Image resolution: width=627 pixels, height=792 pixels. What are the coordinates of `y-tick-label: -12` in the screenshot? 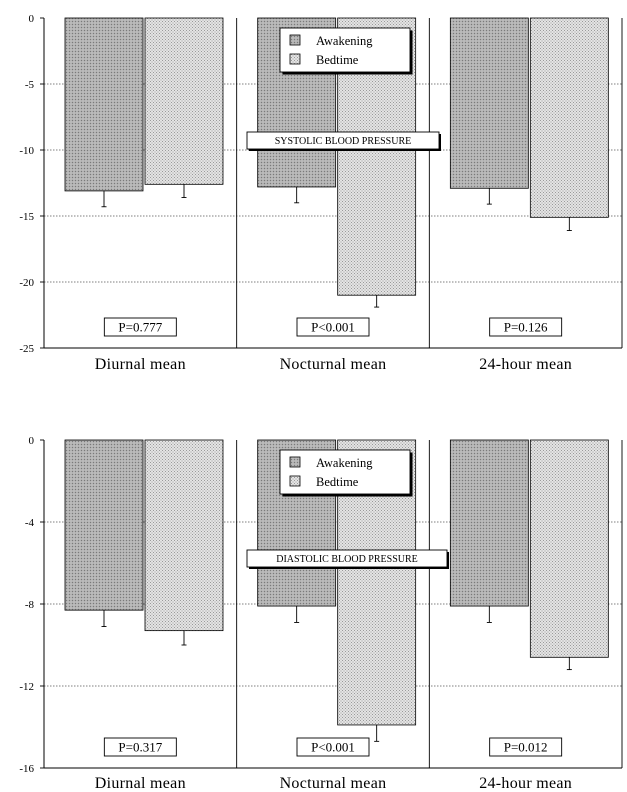 It's located at (26, 687).